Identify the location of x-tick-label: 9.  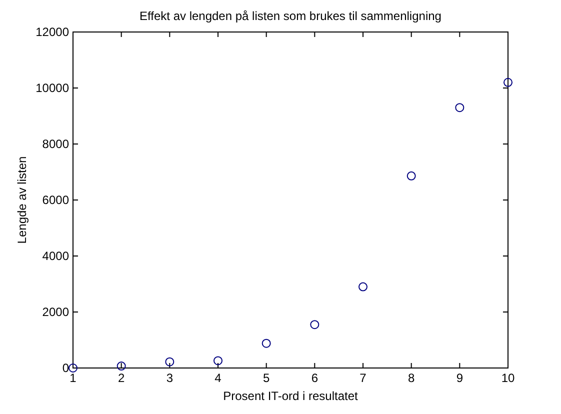
(460, 378).